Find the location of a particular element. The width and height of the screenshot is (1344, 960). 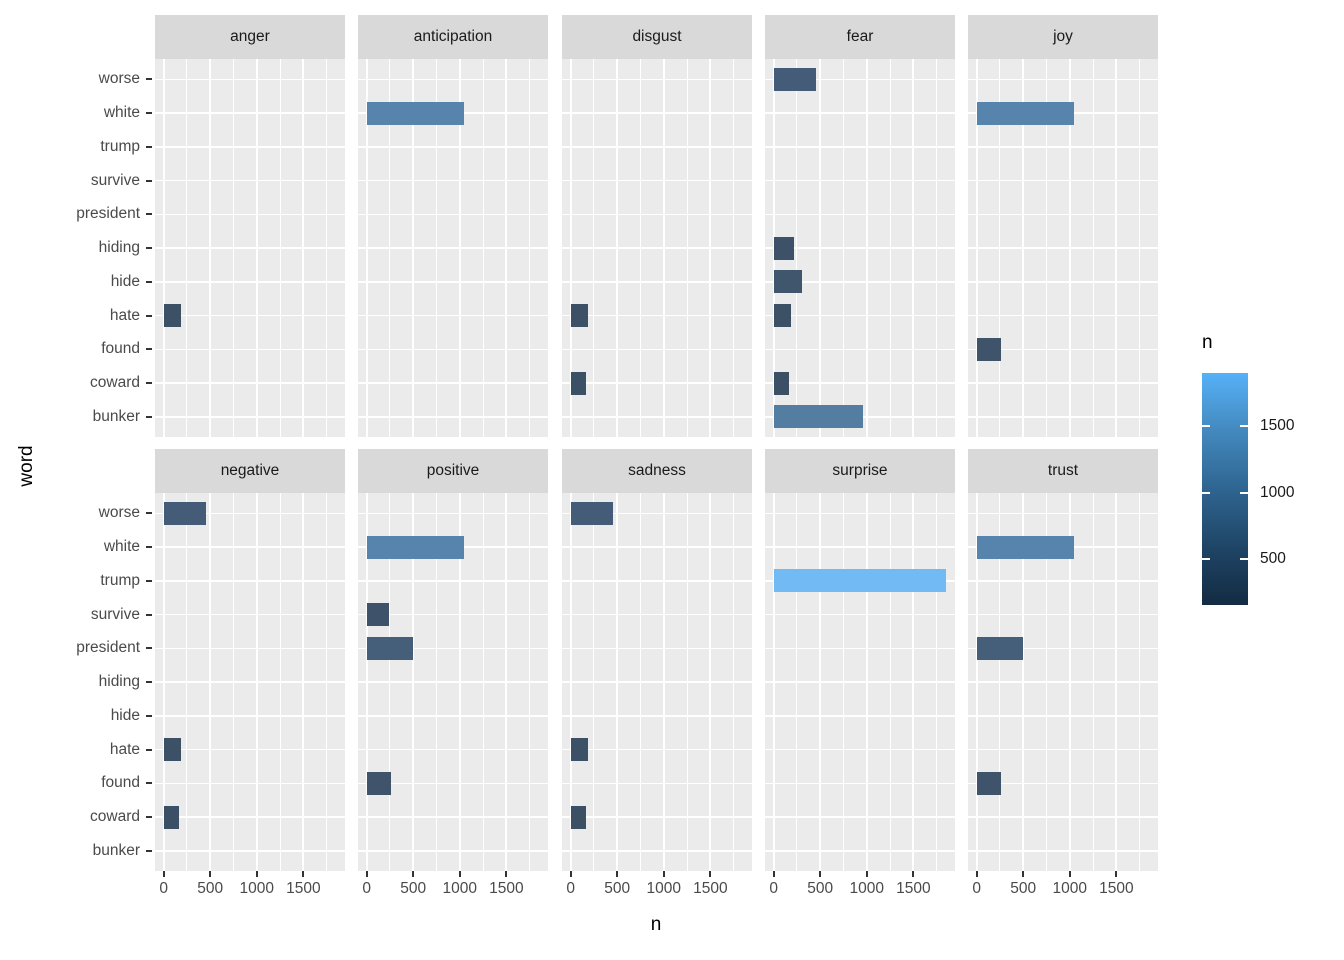

facet-panel-surprise is located at coordinates (860, 682).